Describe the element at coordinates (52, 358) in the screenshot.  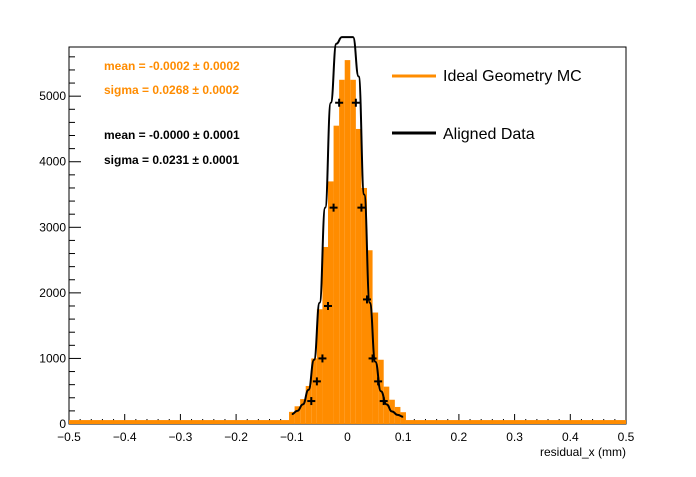
I see `y-tick-label: 1000` at that location.